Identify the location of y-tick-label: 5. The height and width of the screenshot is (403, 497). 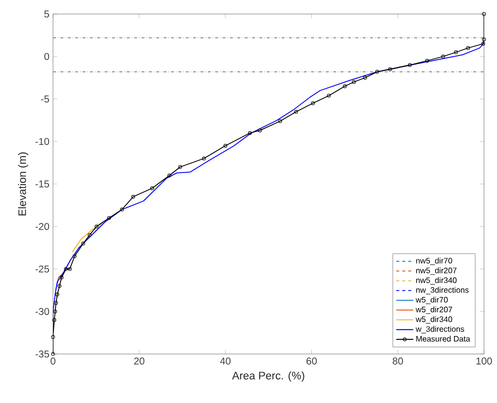
(47, 14).